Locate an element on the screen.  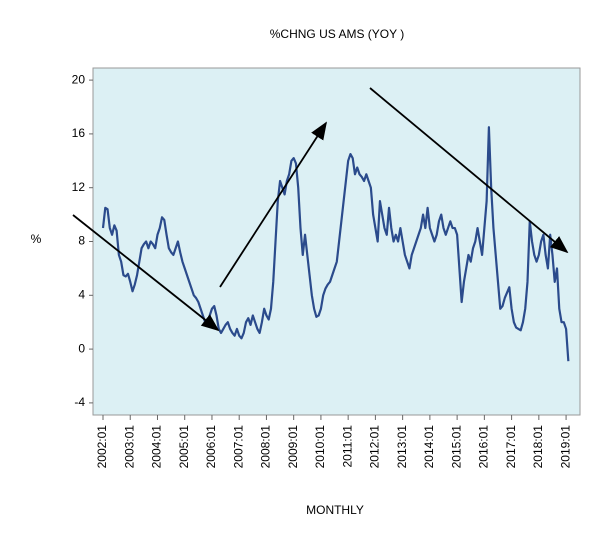
x-tick-label: 2015:01 is located at coordinates (456, 447).